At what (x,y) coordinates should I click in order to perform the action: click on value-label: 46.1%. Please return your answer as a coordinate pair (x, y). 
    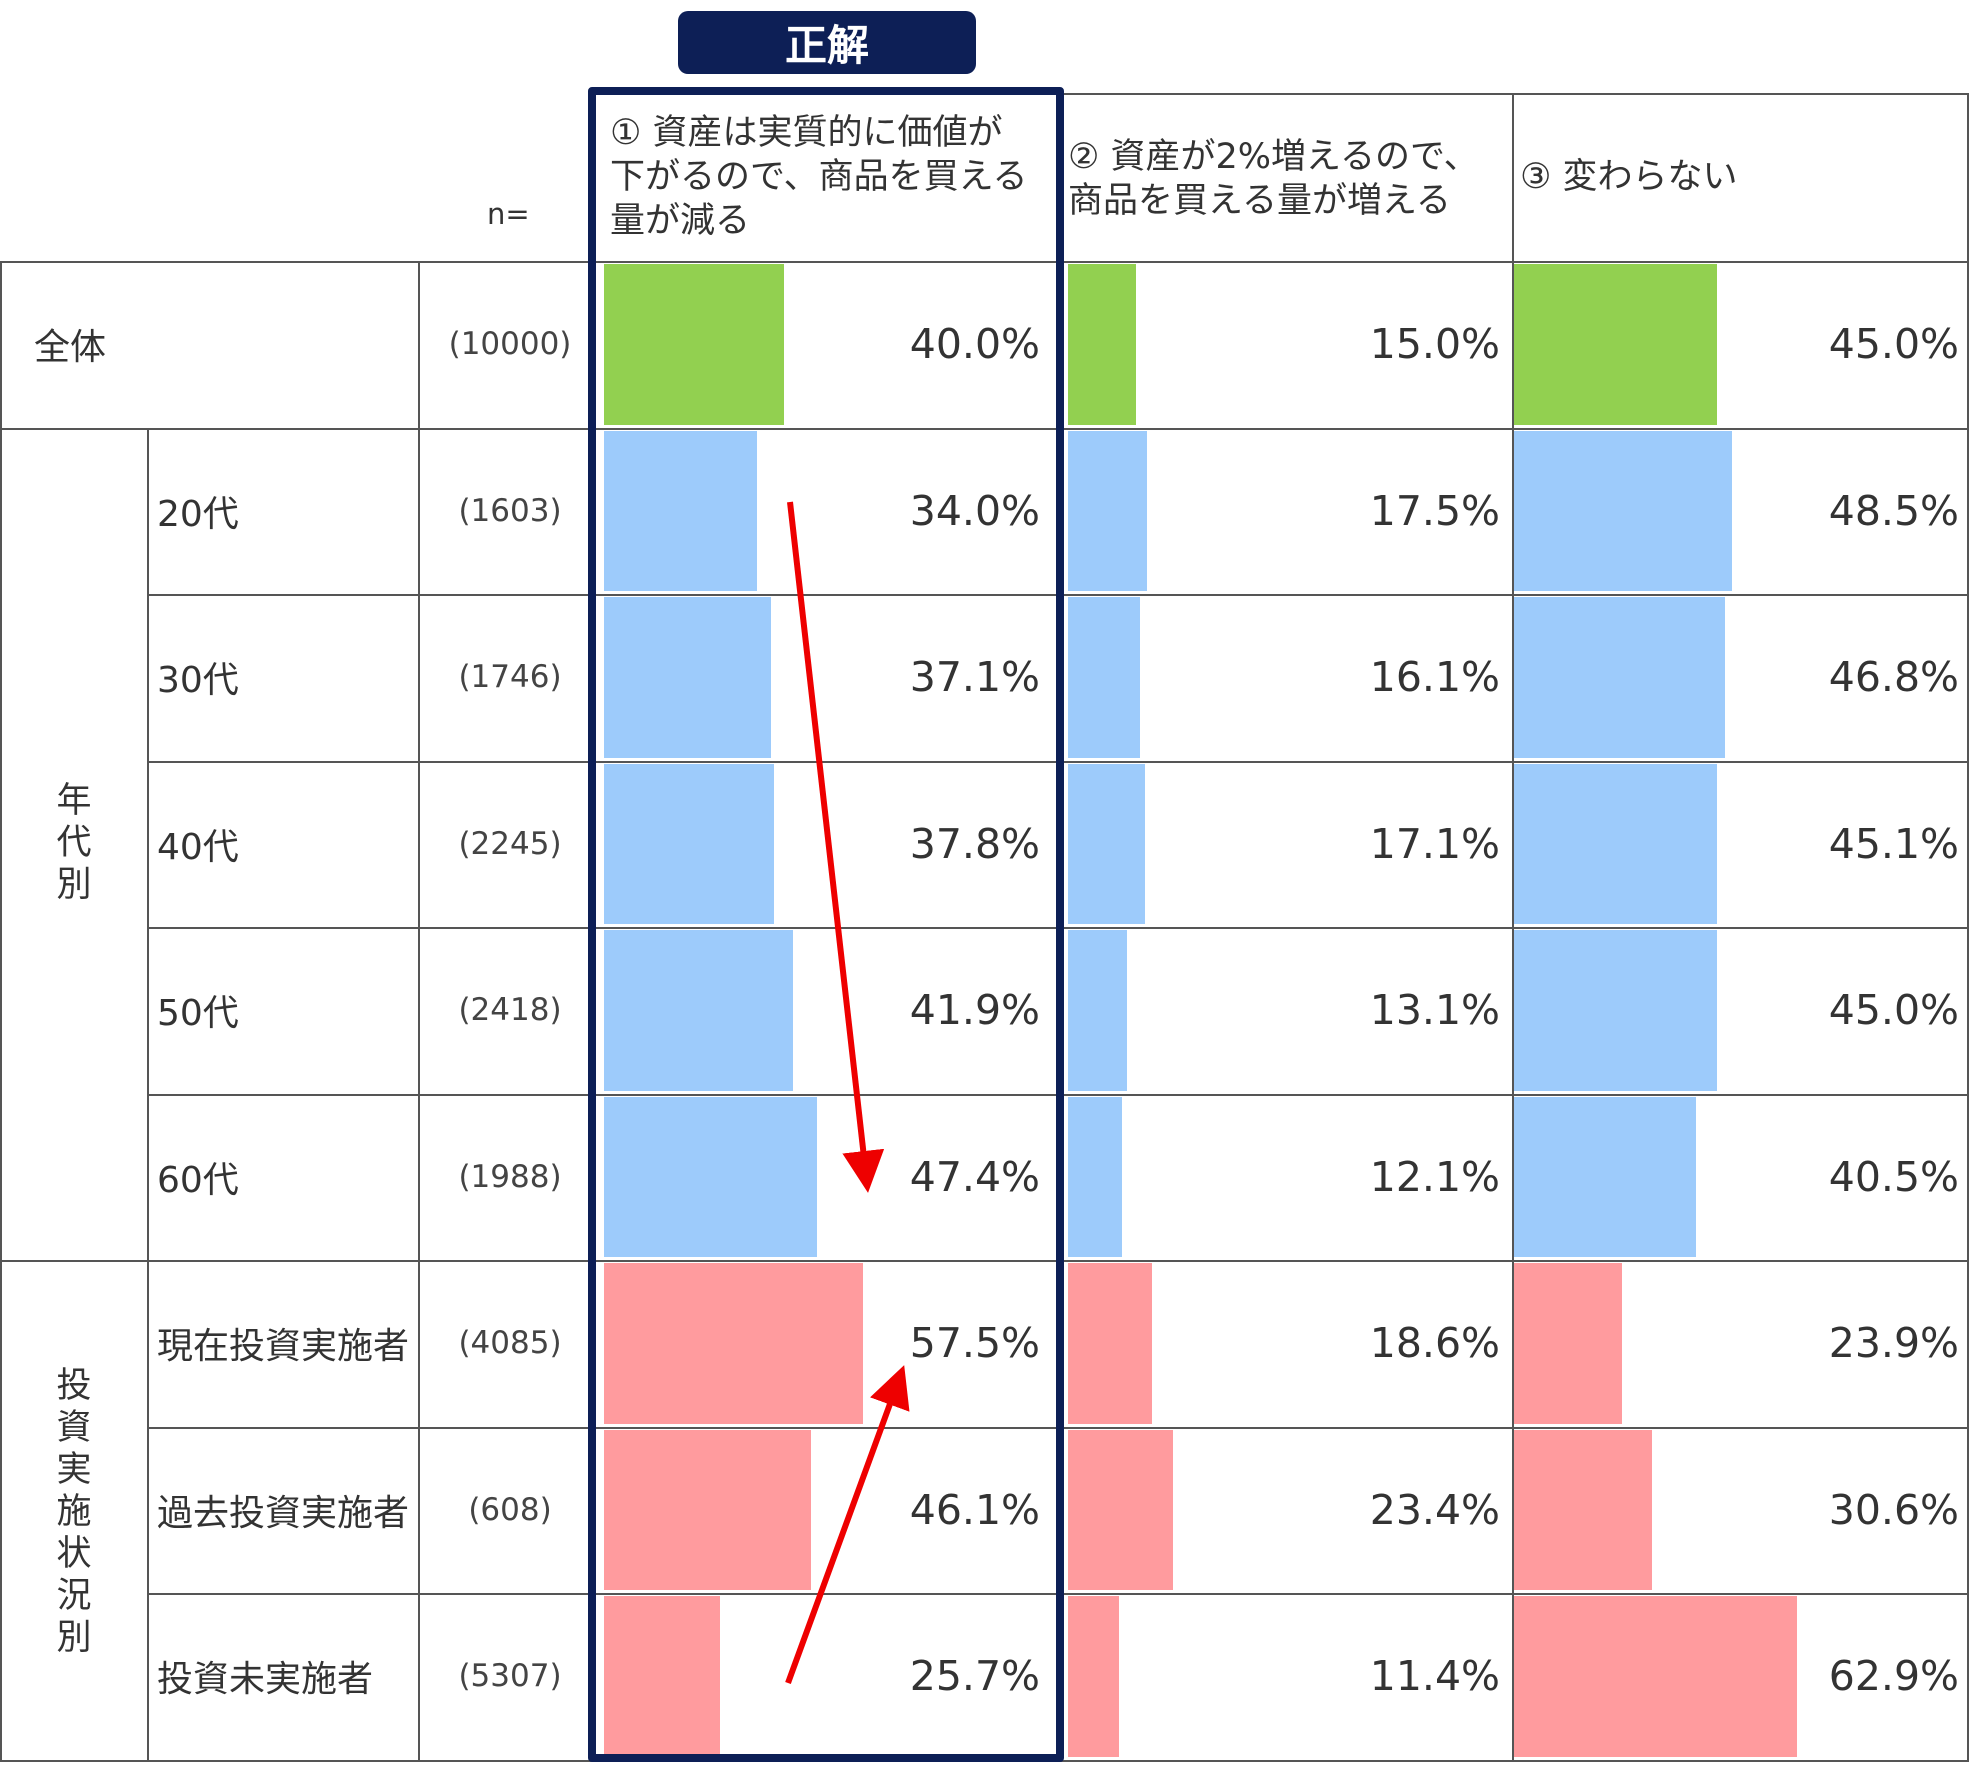
    Looking at the image, I should click on (974, 1509).